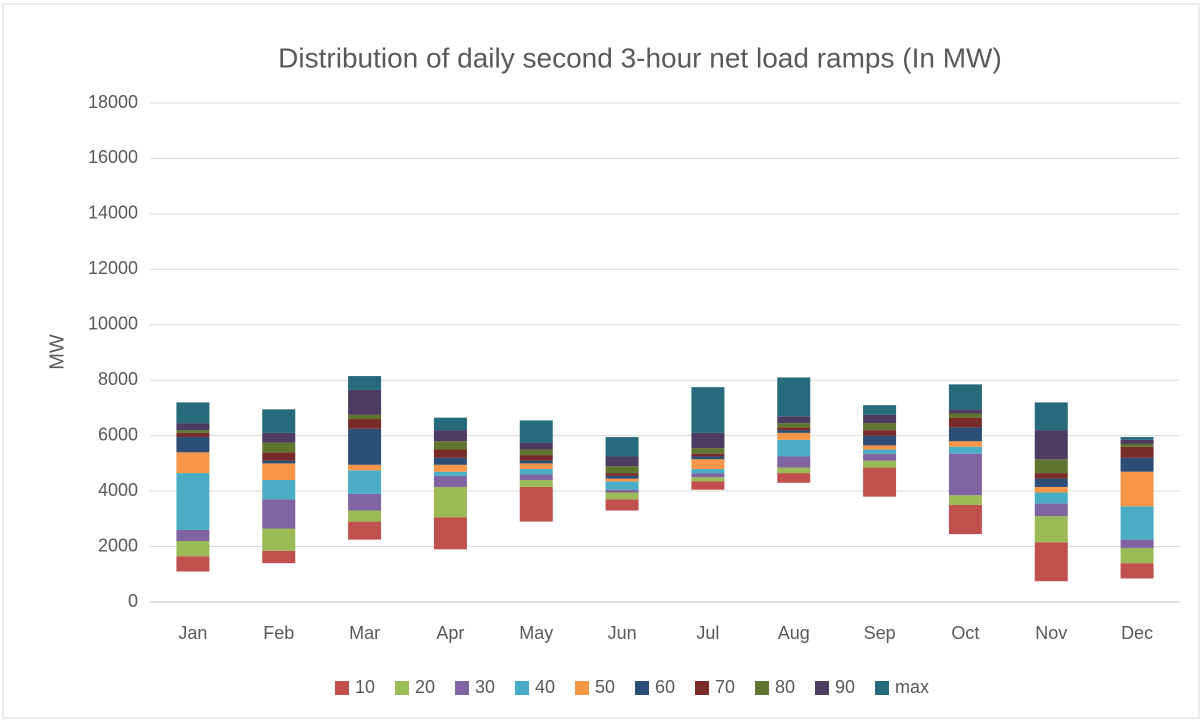 This screenshot has height=721, width=1203. I want to click on legend-label: 70, so click(725, 687).